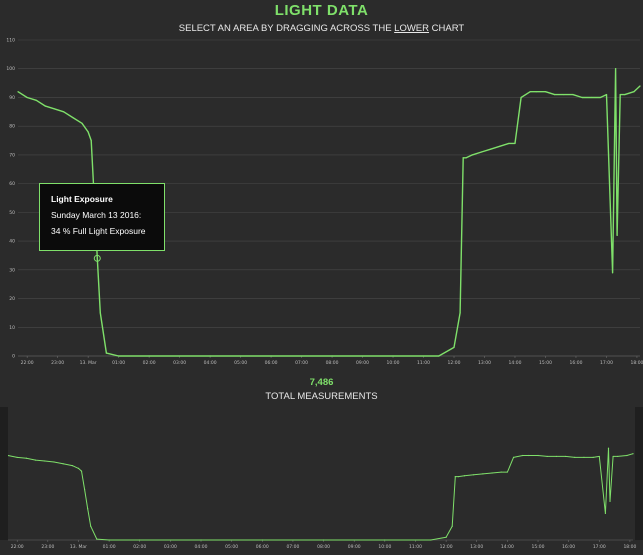 The height and width of the screenshot is (555, 643). Describe the element at coordinates (12, 127) in the screenshot. I see `y-tick-label: 80` at that location.